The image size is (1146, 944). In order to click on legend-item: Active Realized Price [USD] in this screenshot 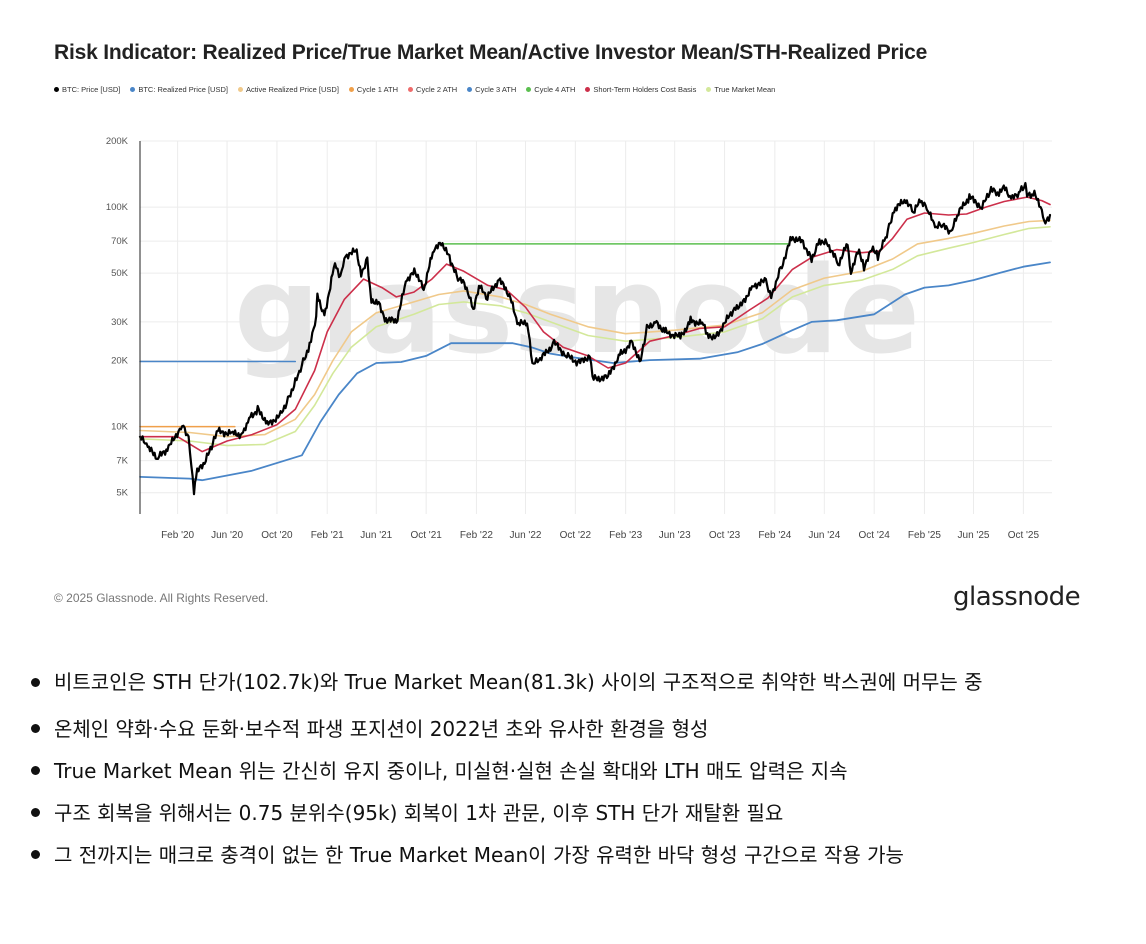, I will do `click(288, 89)`.